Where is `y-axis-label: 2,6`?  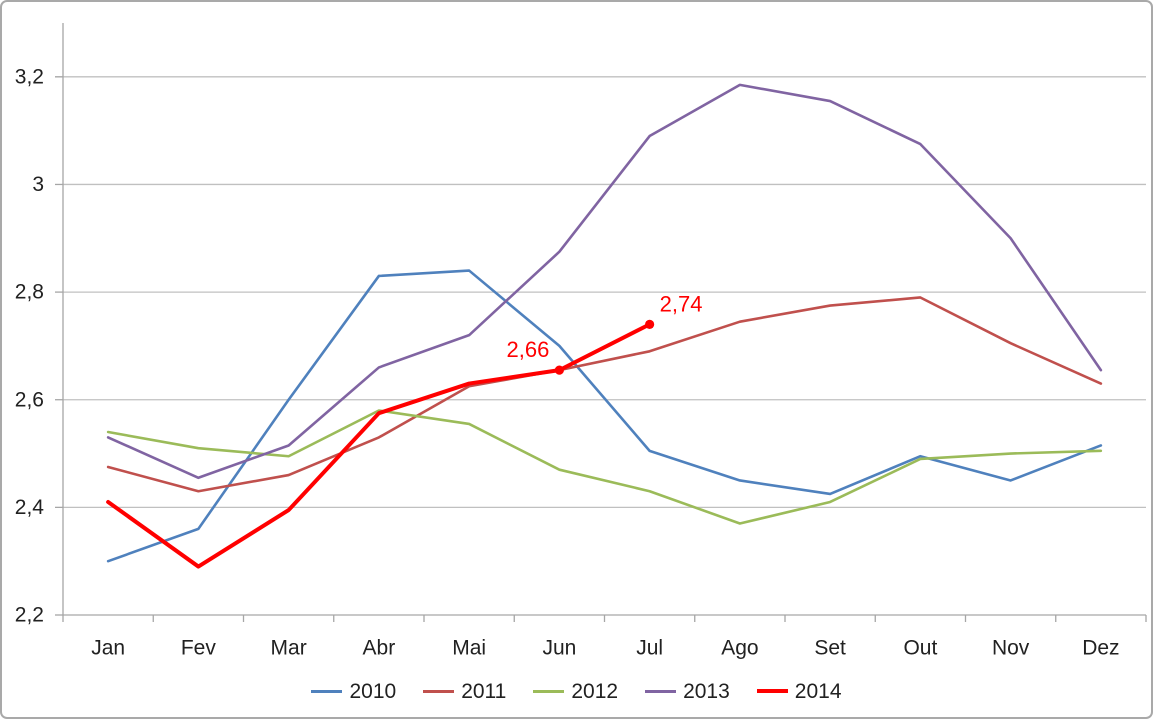
y-axis-label: 2,6 is located at coordinates (29, 399).